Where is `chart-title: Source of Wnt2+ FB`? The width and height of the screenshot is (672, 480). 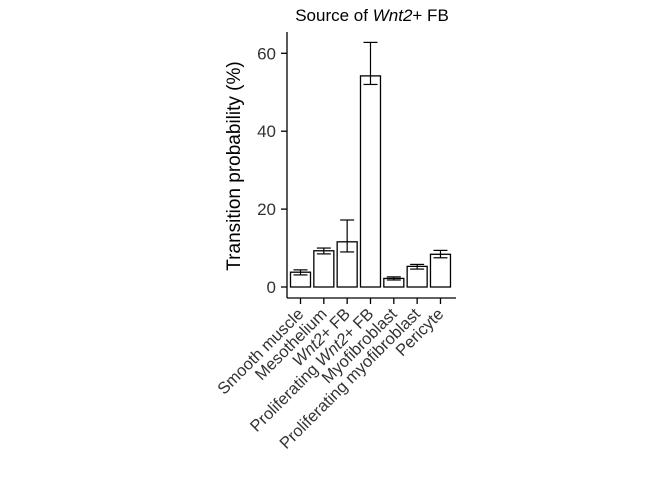
chart-title: Source of Wnt2+ FB is located at coordinates (372, 15).